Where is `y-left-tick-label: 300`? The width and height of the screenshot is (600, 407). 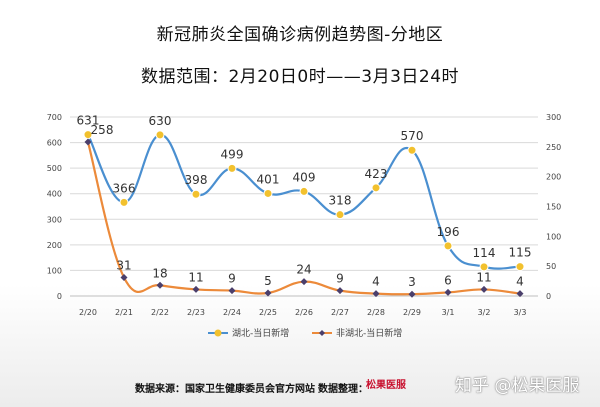 y-left-tick-label: 300 is located at coordinates (54, 219).